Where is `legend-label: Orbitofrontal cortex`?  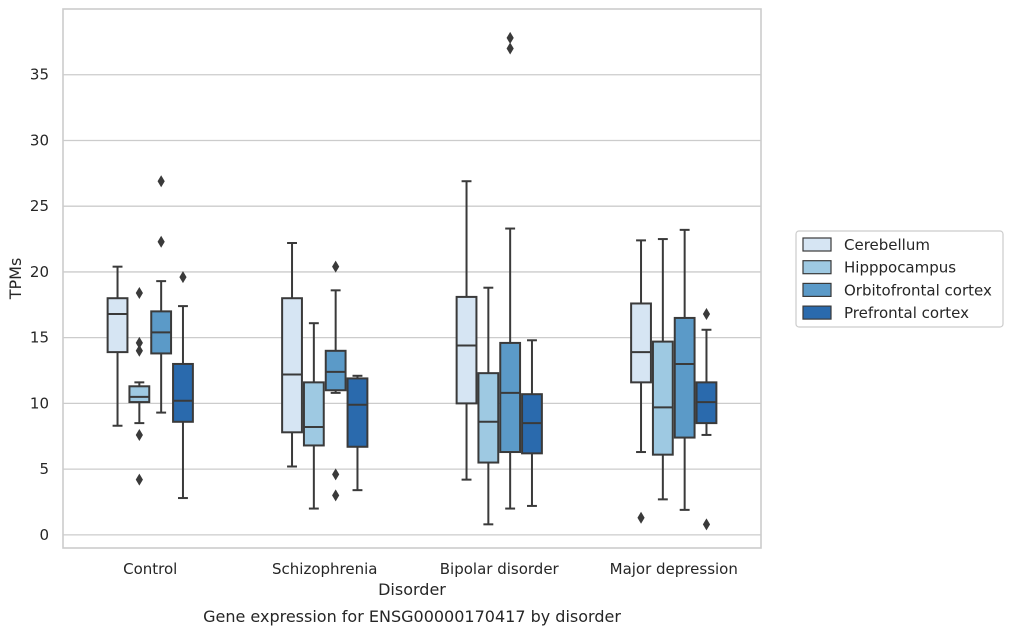
legend-label: Orbitofrontal cortex is located at coordinates (918, 290).